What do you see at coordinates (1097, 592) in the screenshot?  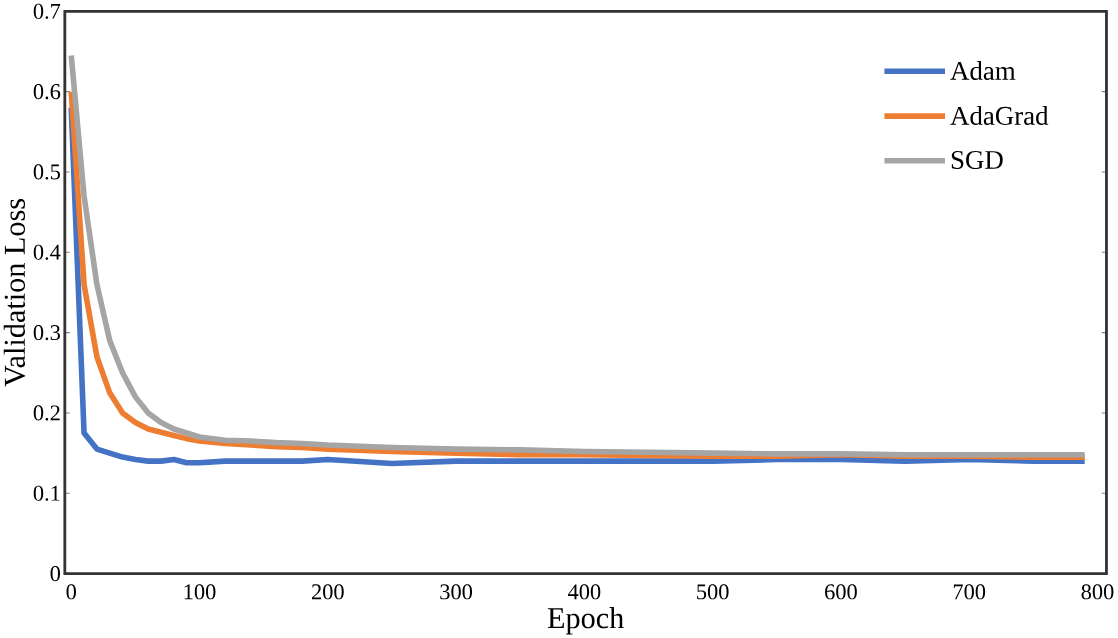 I see `x-tick-label: 800` at bounding box center [1097, 592].